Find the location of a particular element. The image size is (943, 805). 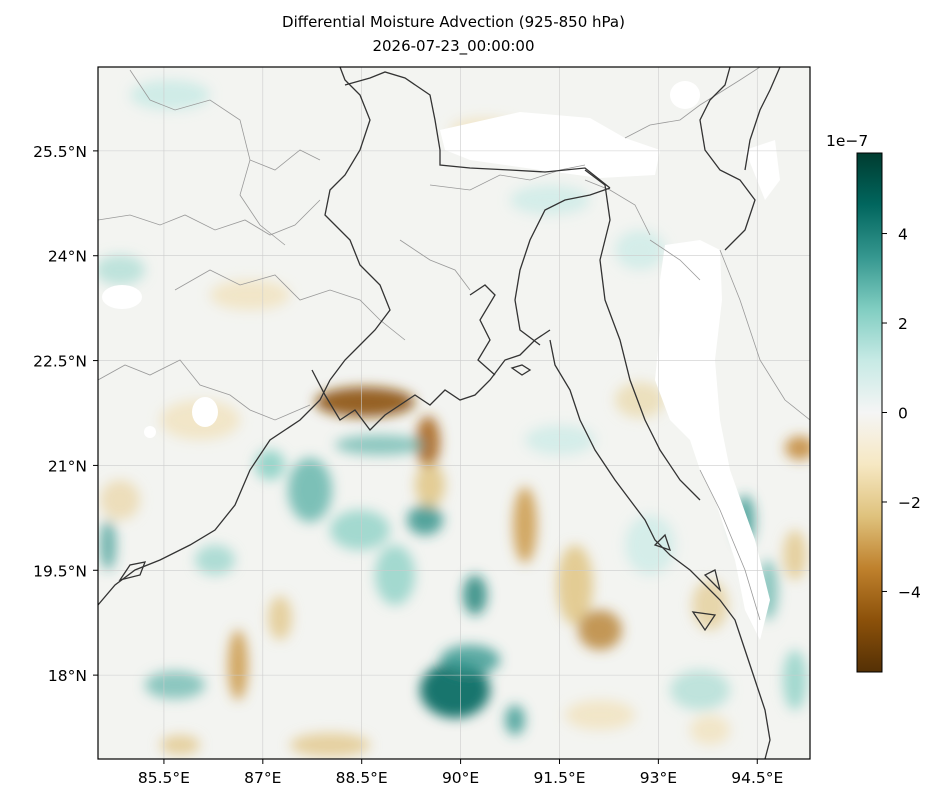

lon-tick-label: 85.5°E is located at coordinates (164, 778).